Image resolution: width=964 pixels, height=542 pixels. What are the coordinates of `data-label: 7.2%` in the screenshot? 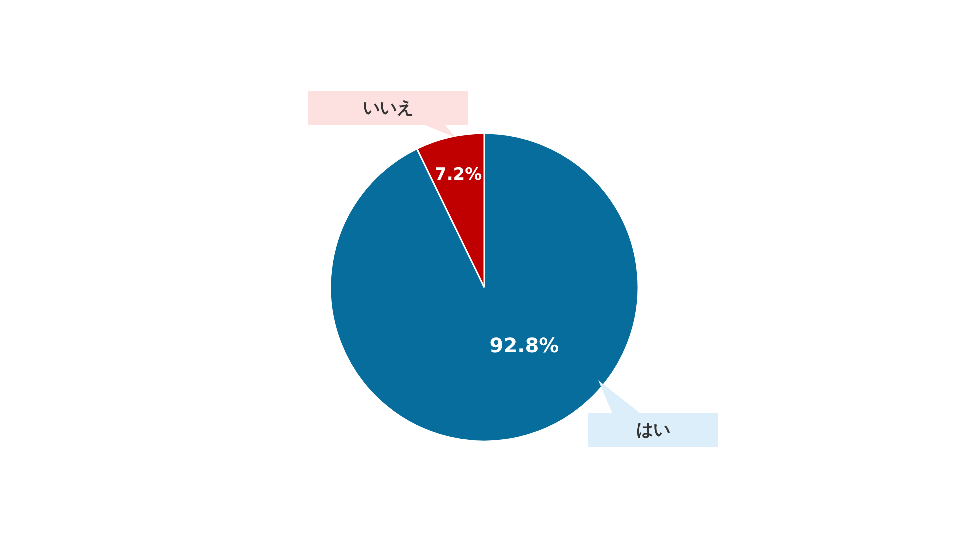 It's located at (458, 174).